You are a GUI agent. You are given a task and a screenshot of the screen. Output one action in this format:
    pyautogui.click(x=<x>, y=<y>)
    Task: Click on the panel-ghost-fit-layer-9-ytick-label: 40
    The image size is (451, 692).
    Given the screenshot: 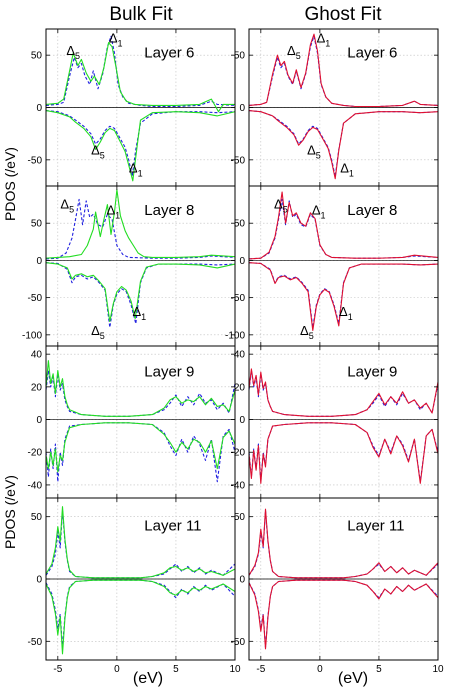 What is the action you would take?
    pyautogui.click(x=240, y=355)
    